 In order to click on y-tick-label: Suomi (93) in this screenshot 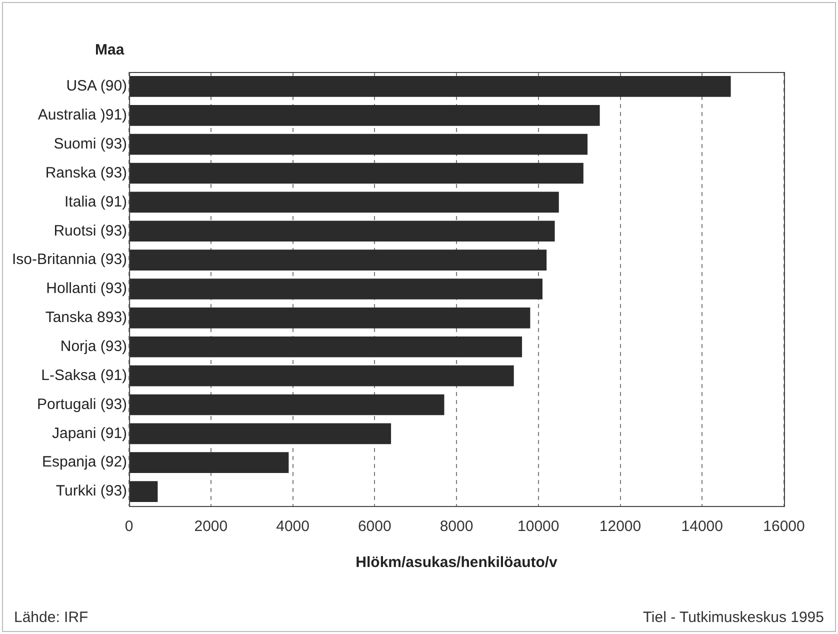, I will do `click(91, 143)`.